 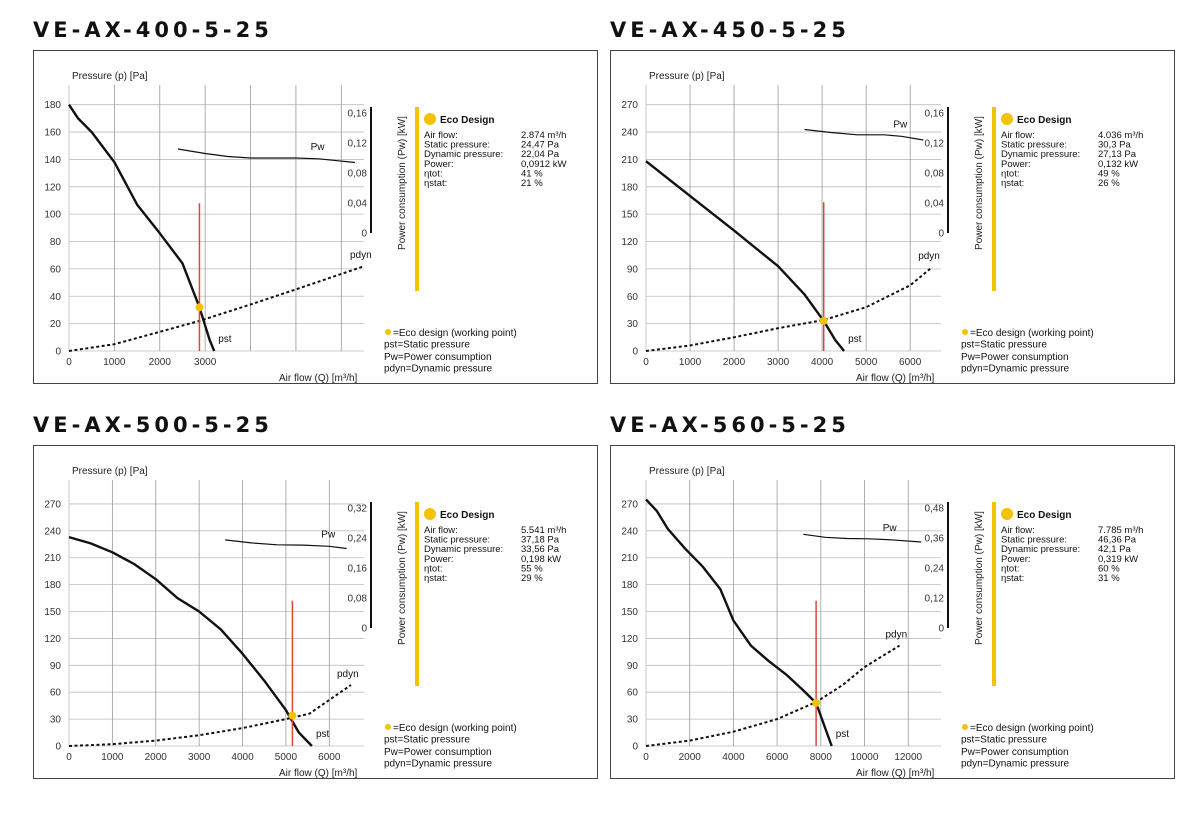 What do you see at coordinates (629, 558) in the screenshot?
I see `y-tick-label: 210` at bounding box center [629, 558].